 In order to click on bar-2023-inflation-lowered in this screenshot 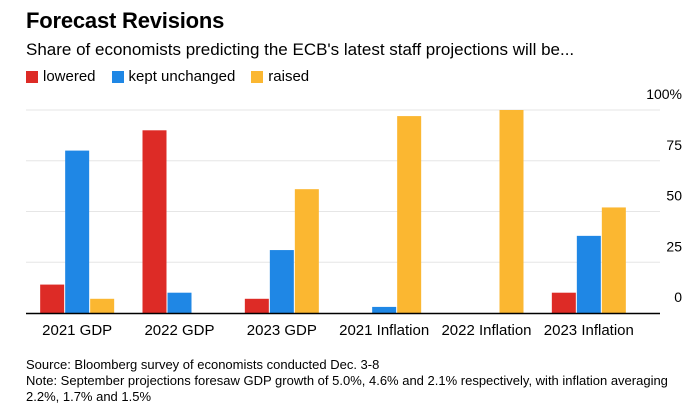, I will do `click(563, 302)`.